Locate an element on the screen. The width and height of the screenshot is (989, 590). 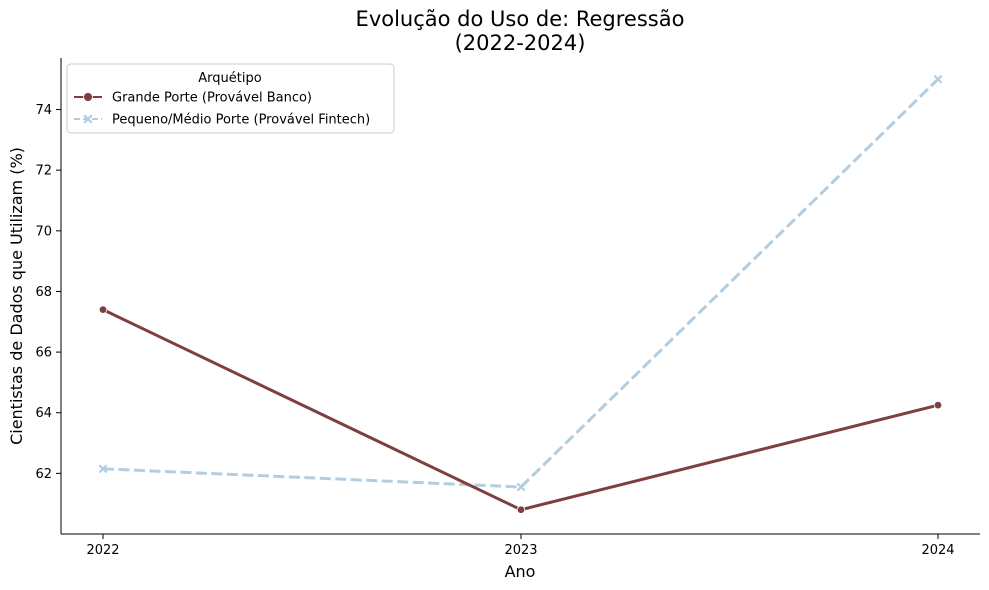
y-ticks: 62 64 66 68 70 72 74 is located at coordinates (48, 292).